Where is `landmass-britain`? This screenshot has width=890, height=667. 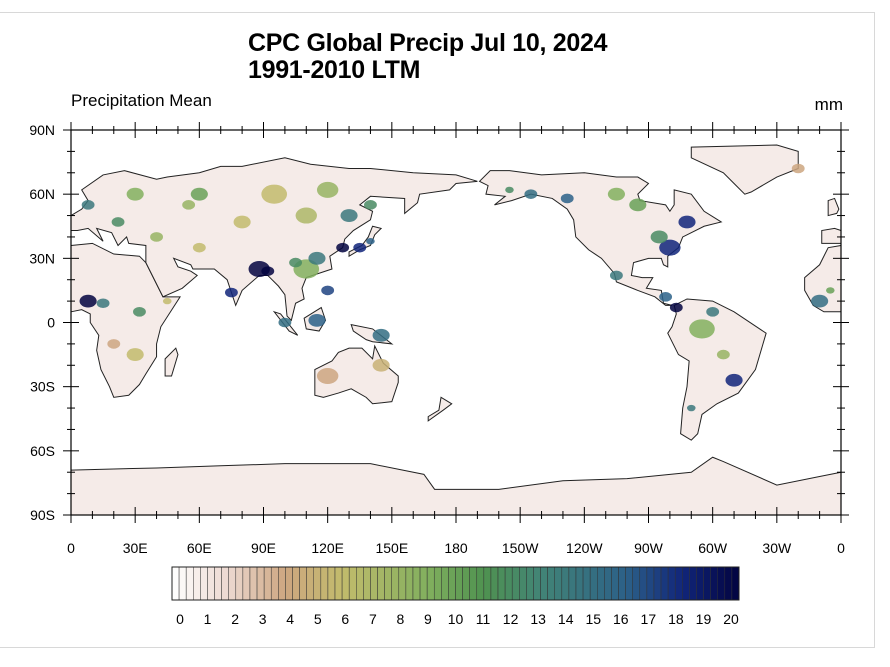 landmass-britain is located at coordinates (833, 207).